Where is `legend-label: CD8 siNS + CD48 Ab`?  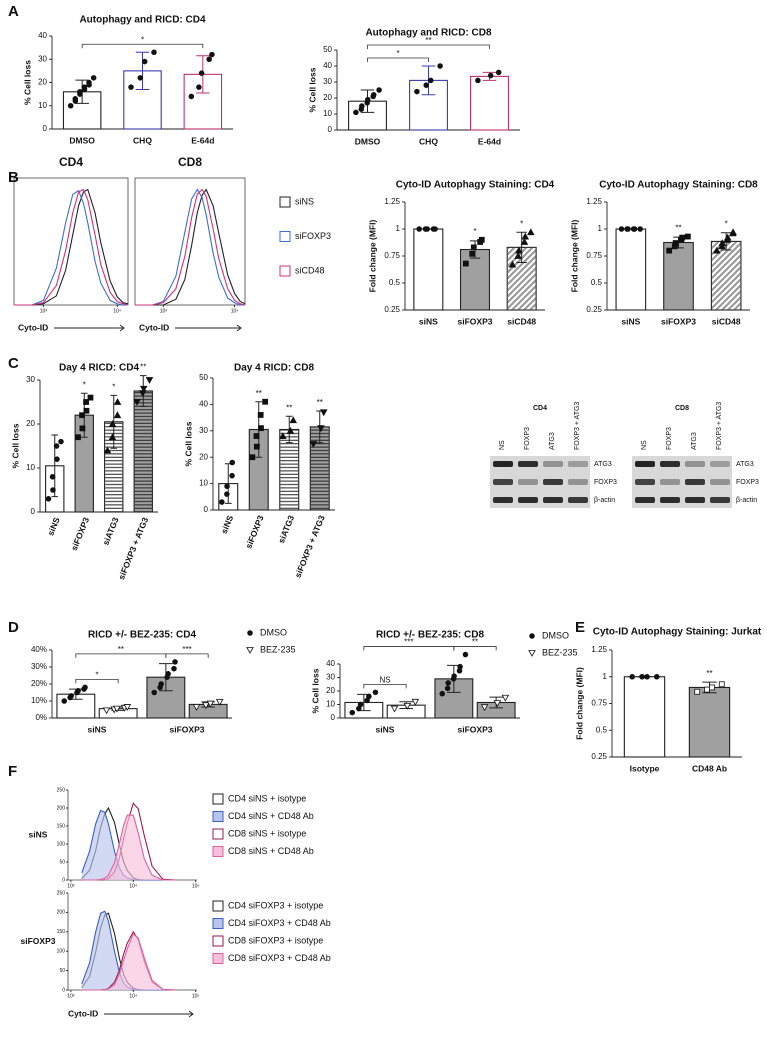
legend-label: CD8 siNS + CD48 Ab is located at coordinates (271, 851).